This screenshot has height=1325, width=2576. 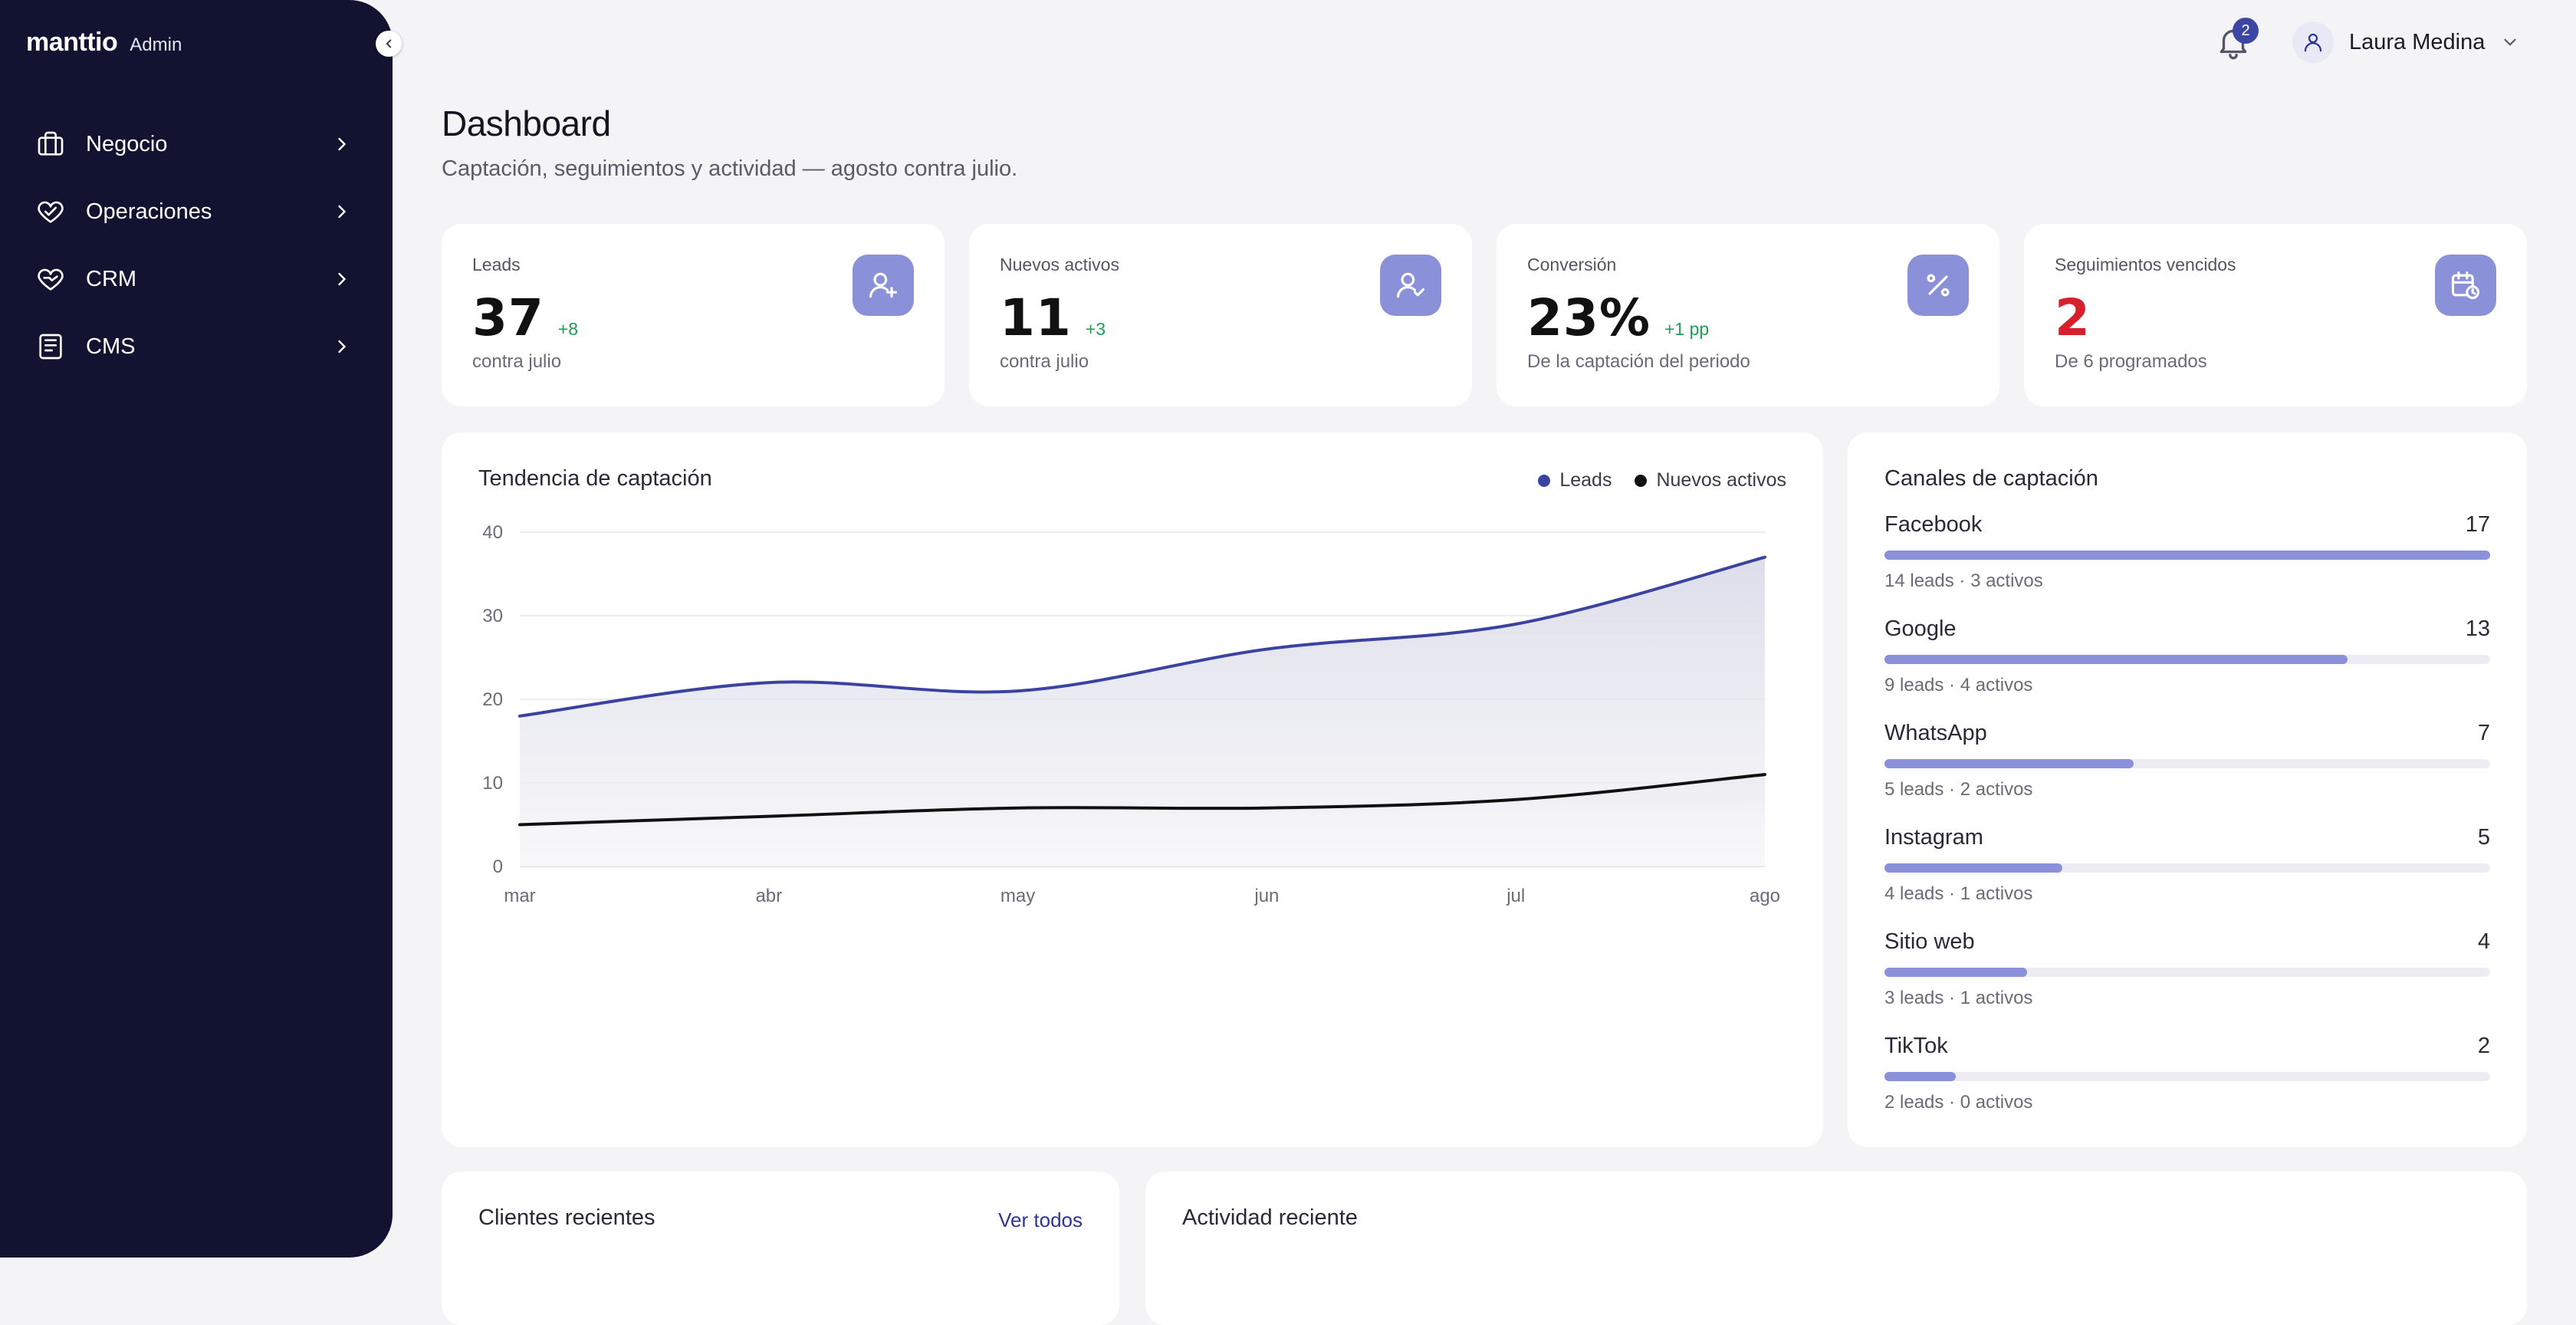 What do you see at coordinates (1270, 1218) in the screenshot?
I see `recent-activity-title: Actividad reciente` at bounding box center [1270, 1218].